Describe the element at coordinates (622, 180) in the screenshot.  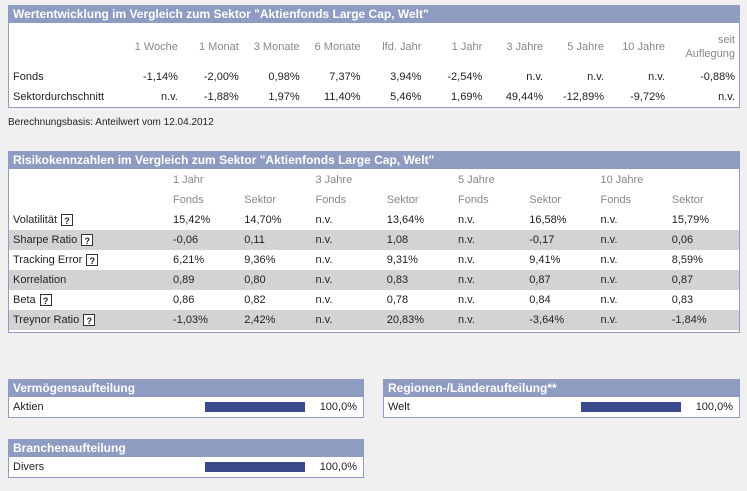
I see `risk-period: 10 Jahre` at that location.